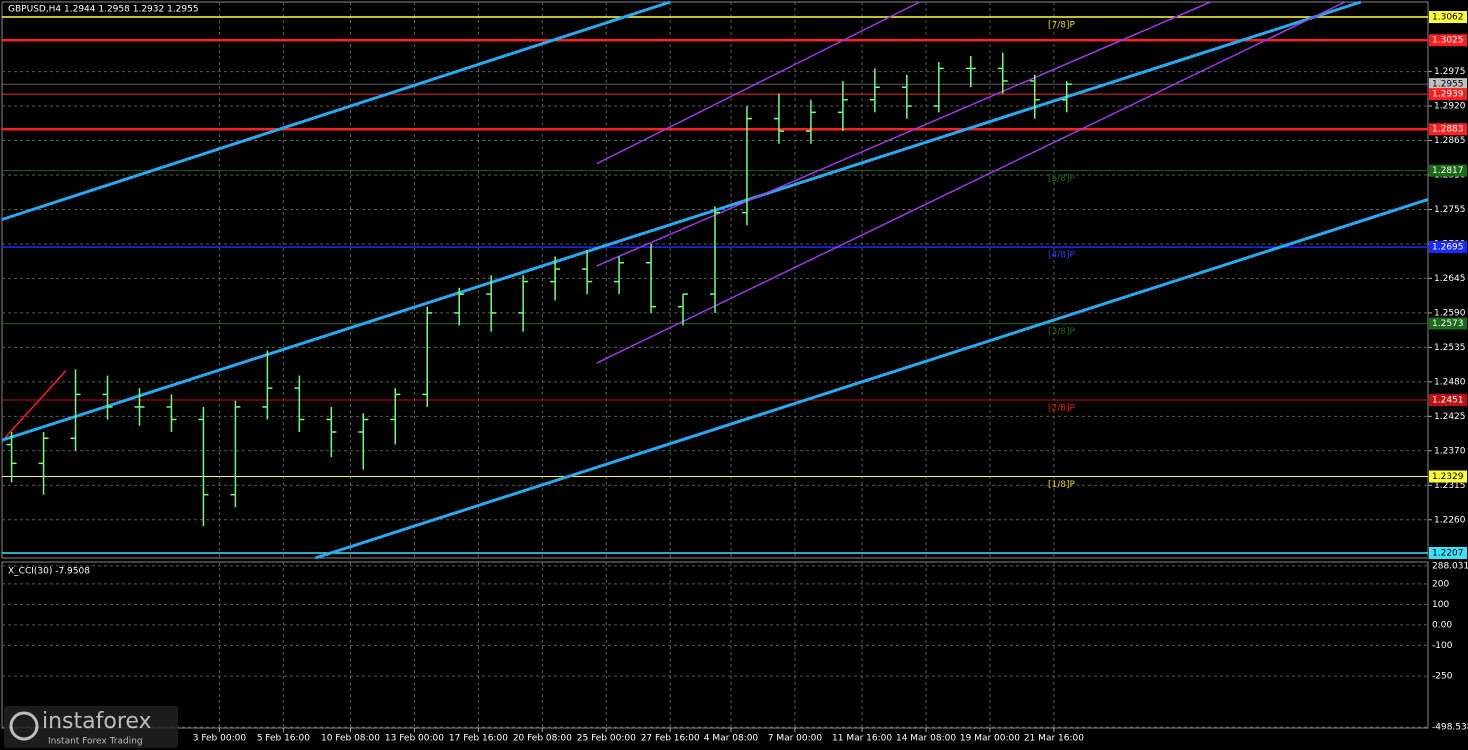 This screenshot has height=750, width=1468. What do you see at coordinates (1450, 107) in the screenshot?
I see `y-tick-label: 1.2920` at bounding box center [1450, 107].